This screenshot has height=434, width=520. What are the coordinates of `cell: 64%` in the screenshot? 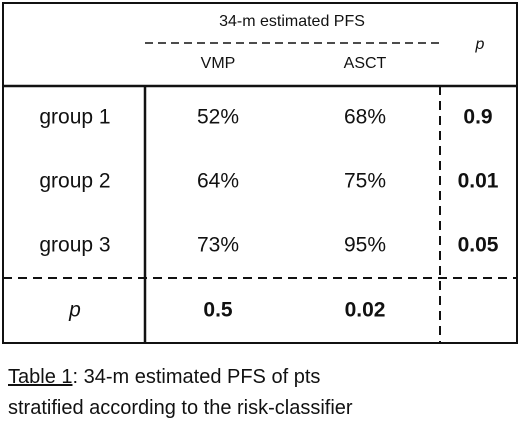 It's located at (218, 181).